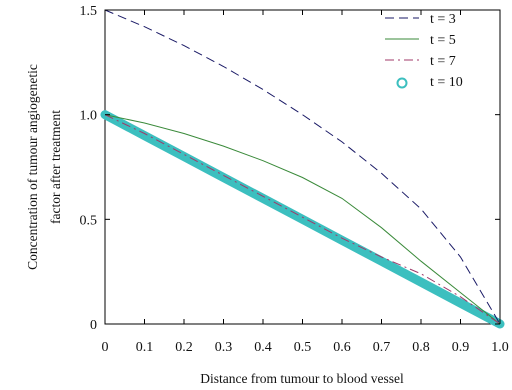 The image size is (512, 390). I want to click on y-tick-label: 0, so click(93, 325).